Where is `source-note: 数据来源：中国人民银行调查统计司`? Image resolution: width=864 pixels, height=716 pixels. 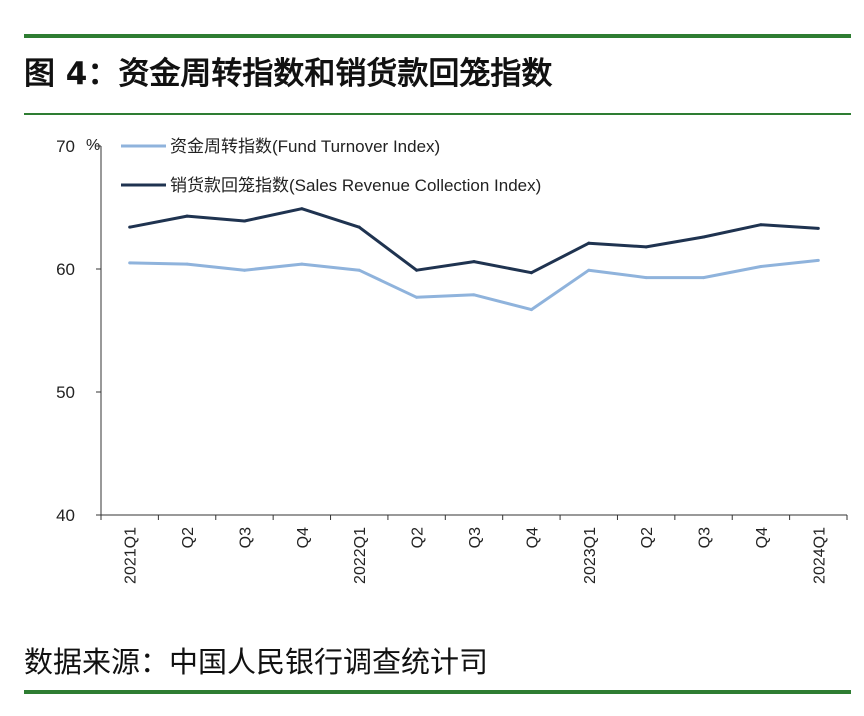
source-note: 数据来源：中国人民银行调查统计司 is located at coordinates (256, 662).